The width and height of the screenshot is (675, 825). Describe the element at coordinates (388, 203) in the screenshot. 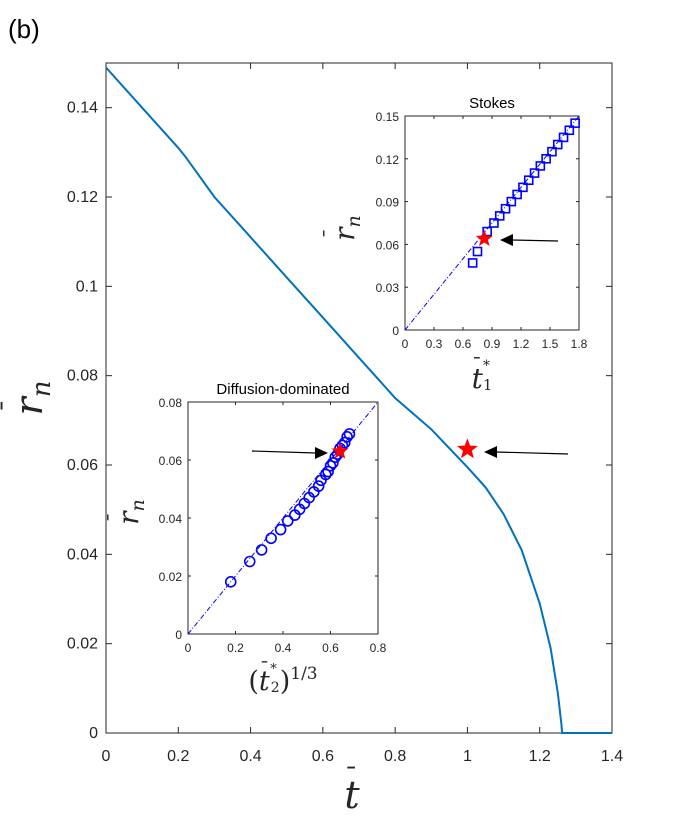

I see `1-ytick-label: 0.09` at that location.